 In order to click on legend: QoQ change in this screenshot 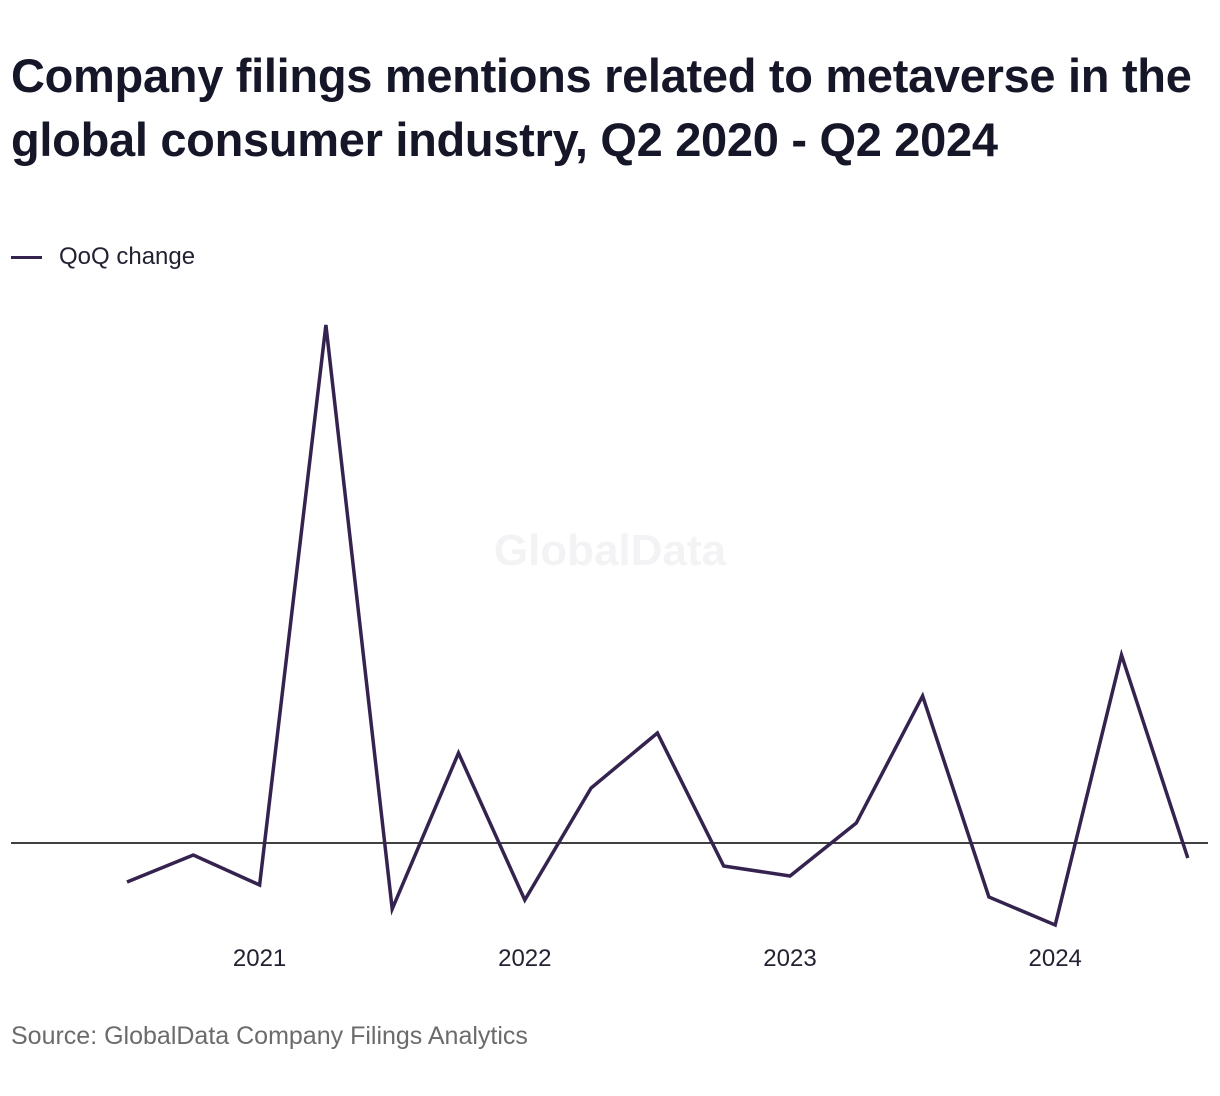, I will do `click(103, 257)`.